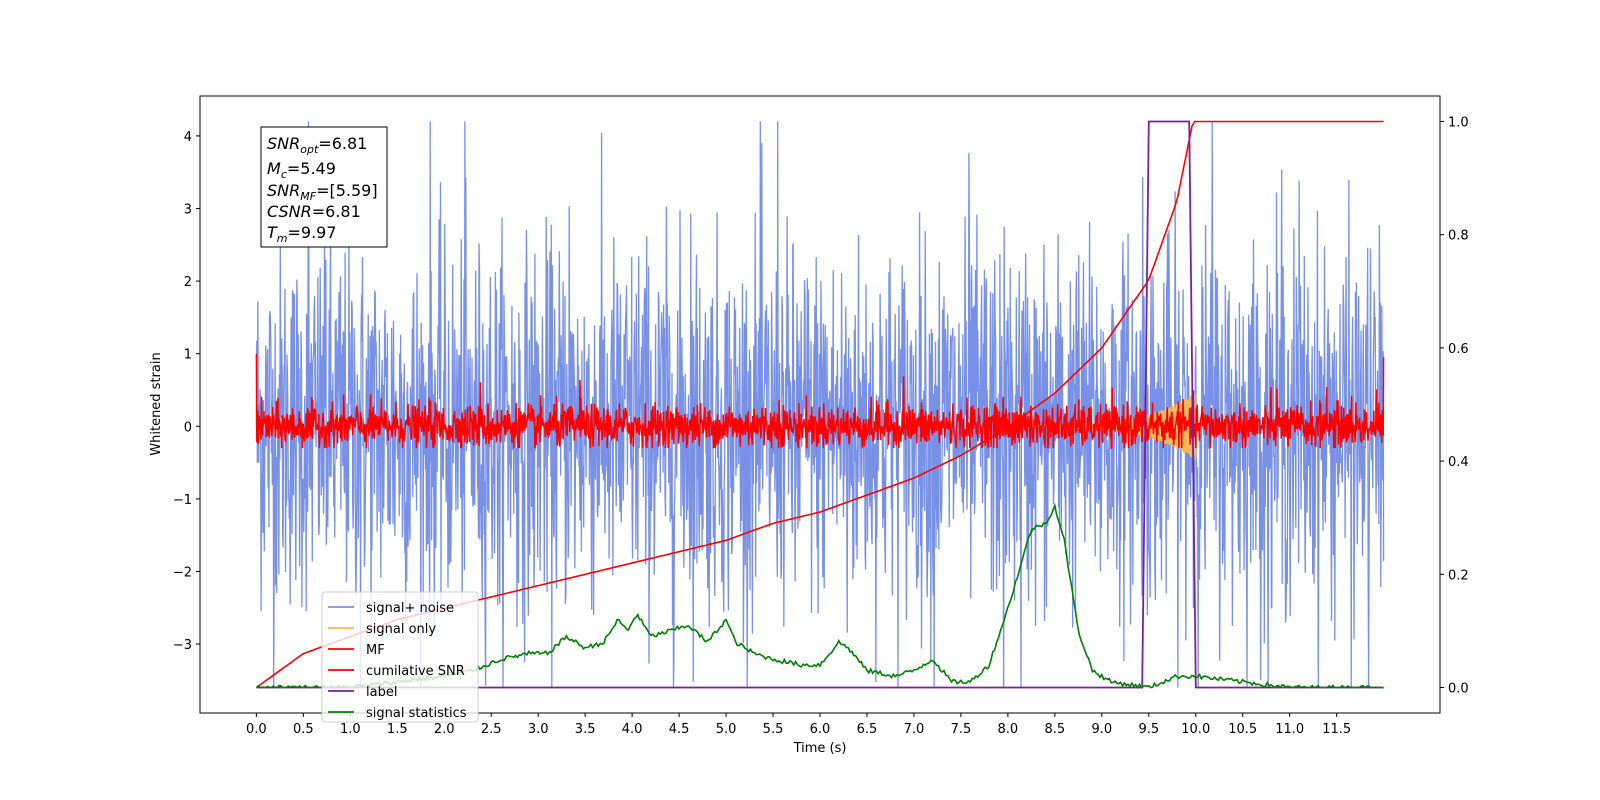 This screenshot has height=800, width=1600. What do you see at coordinates (1055, 729) in the screenshot?
I see `x-tick-label: 8.5` at bounding box center [1055, 729].